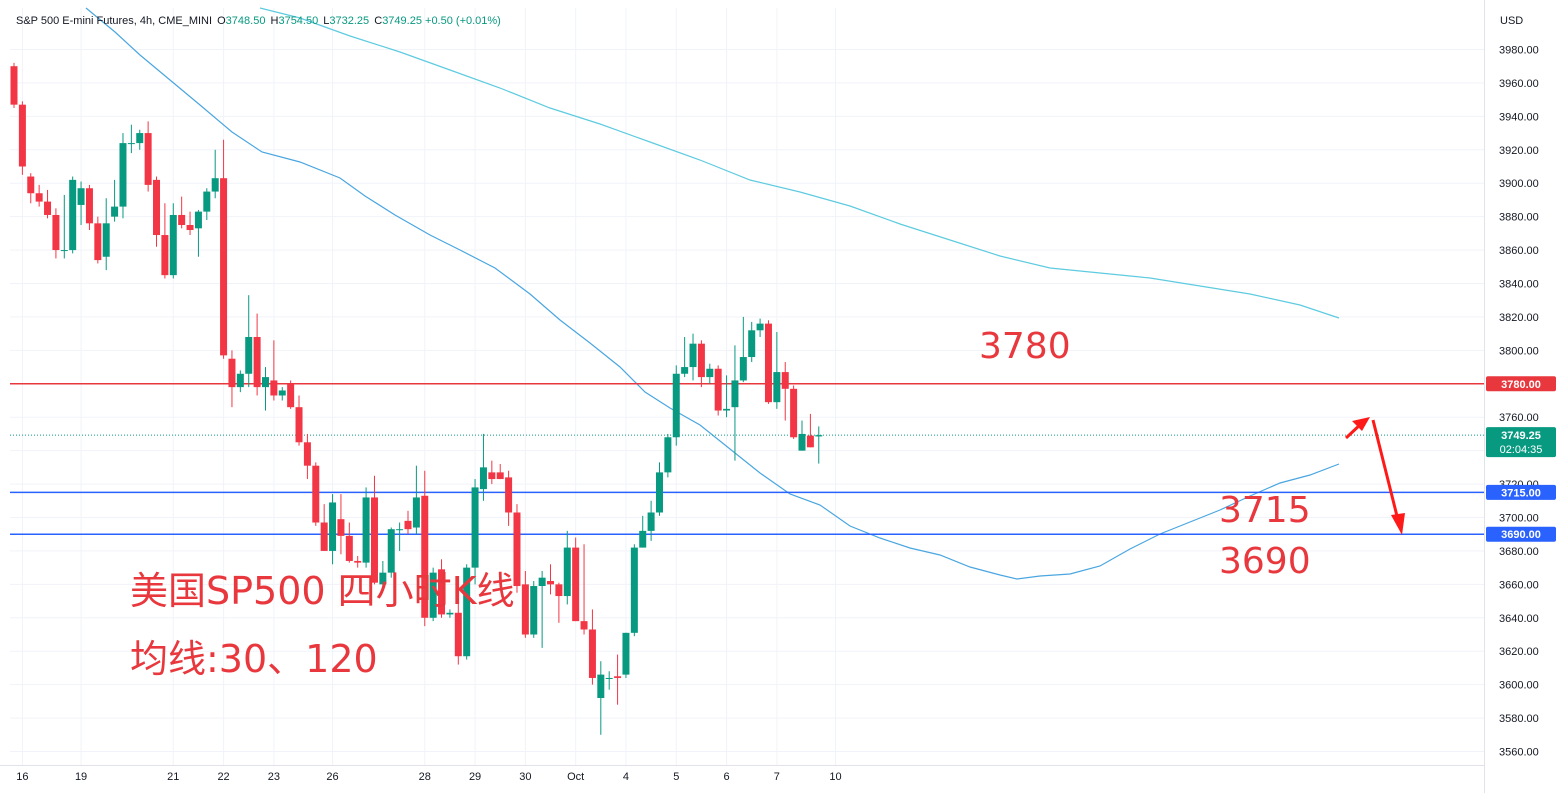  Describe the element at coordinates (463, 21) in the screenshot. I see `change-value: +0.50 (+0.01%)` at that location.